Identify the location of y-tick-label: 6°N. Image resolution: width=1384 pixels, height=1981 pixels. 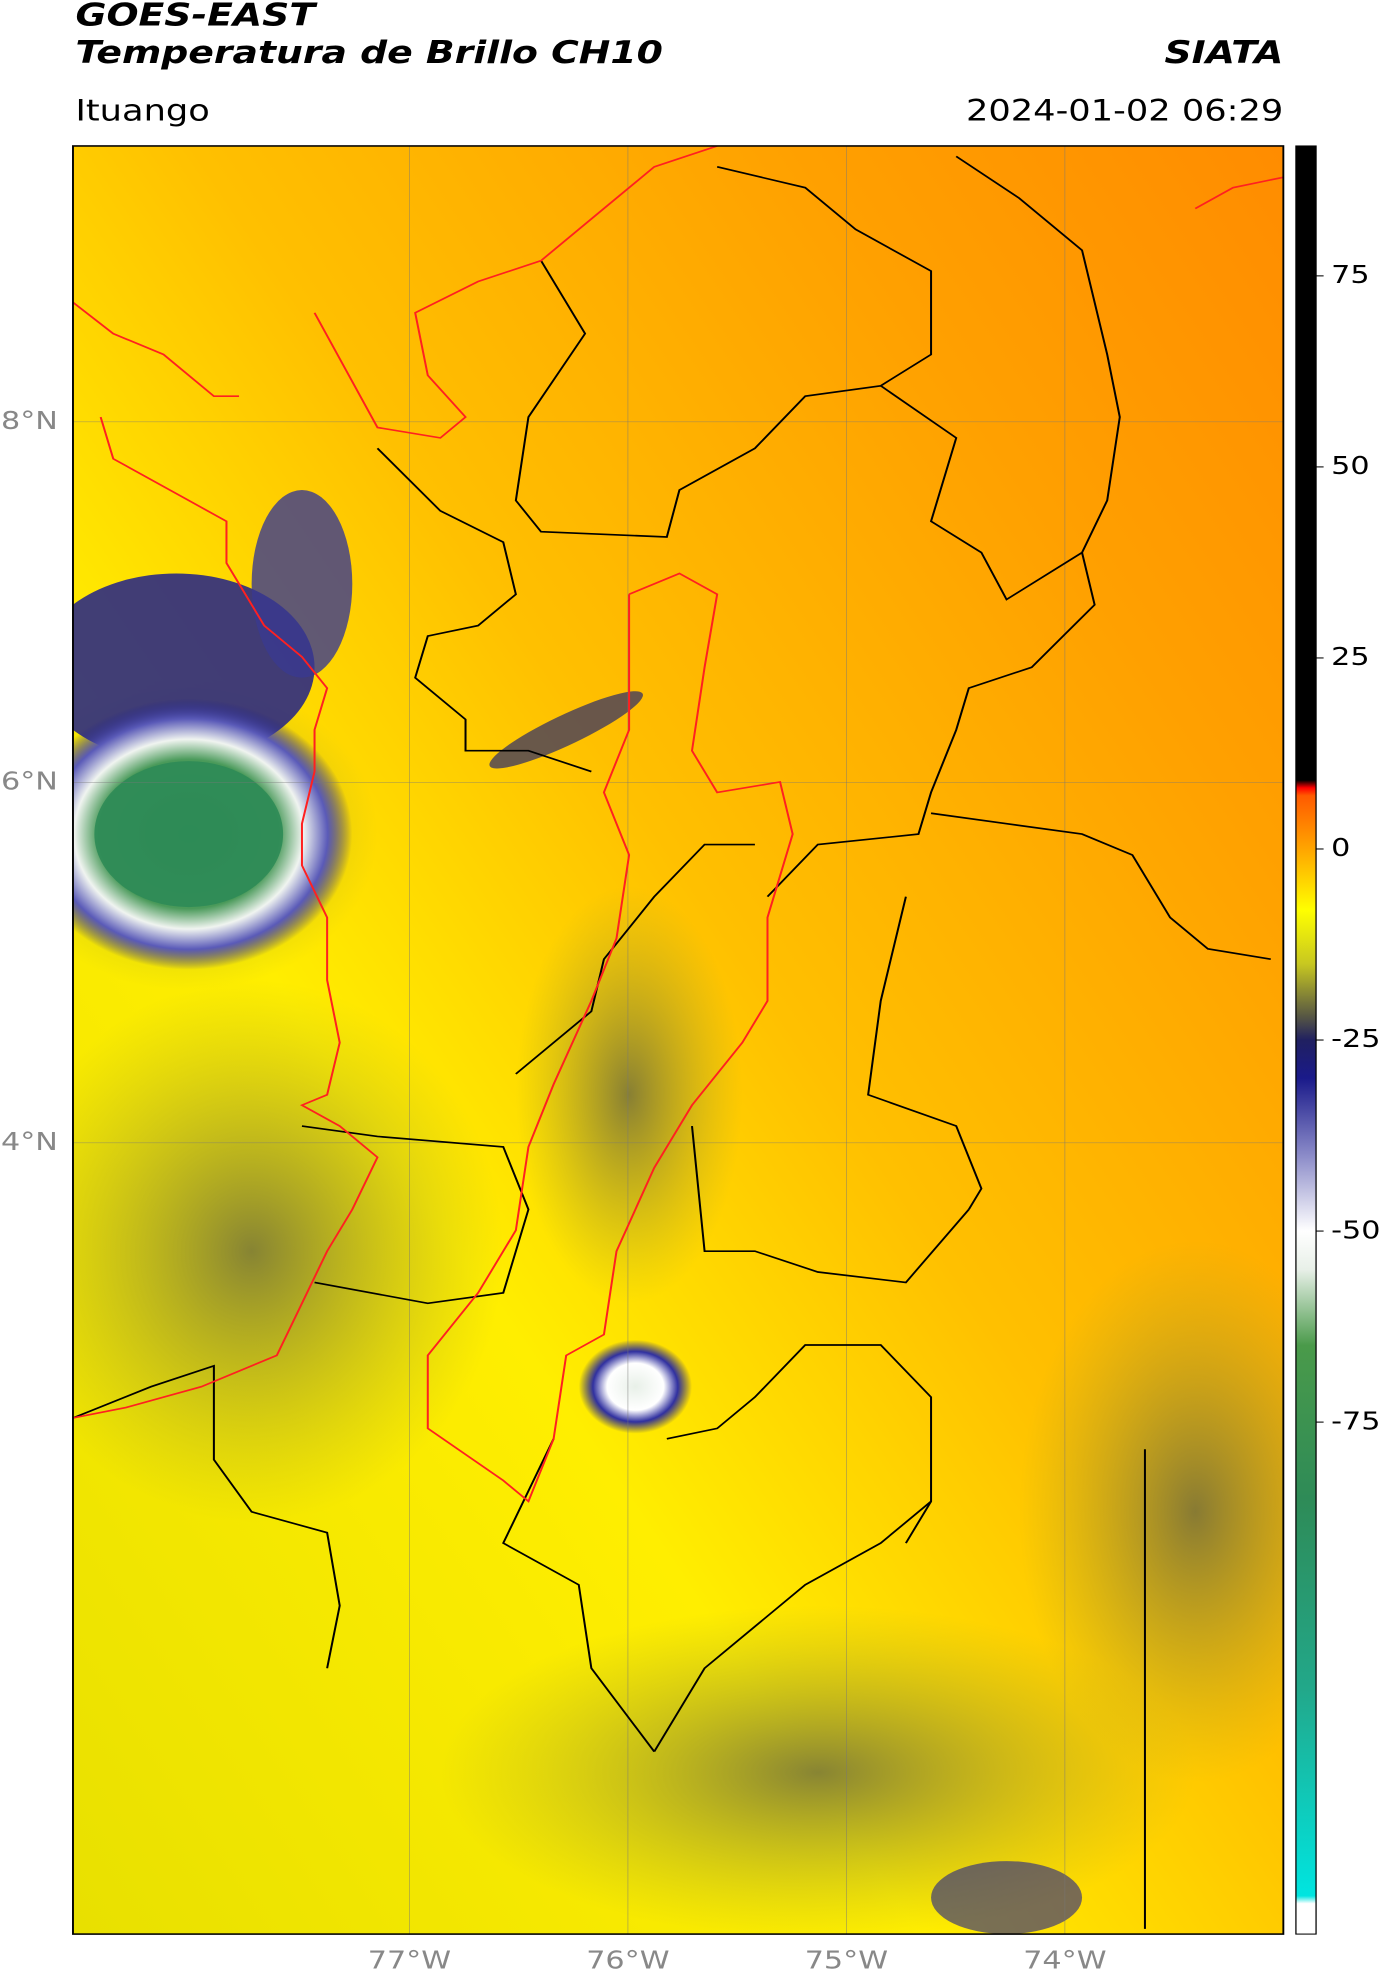
(29, 781).